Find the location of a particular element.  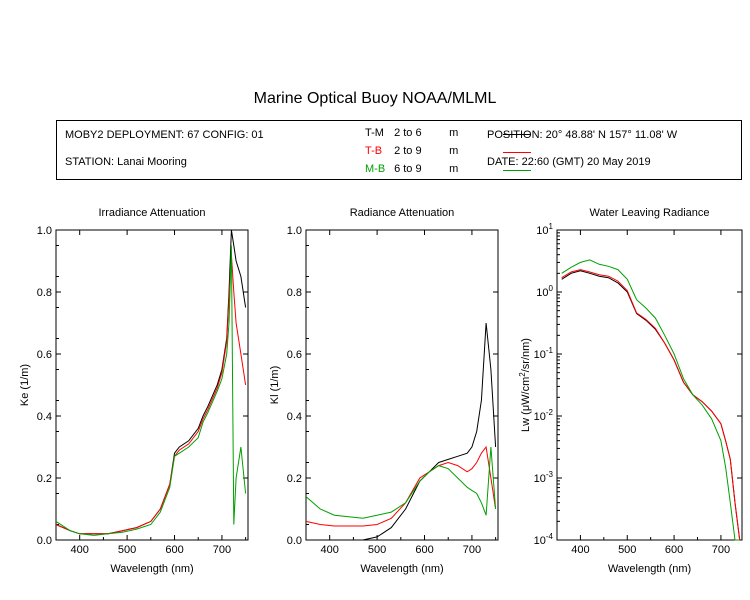

legend-code: T-B is located at coordinates (374, 151).